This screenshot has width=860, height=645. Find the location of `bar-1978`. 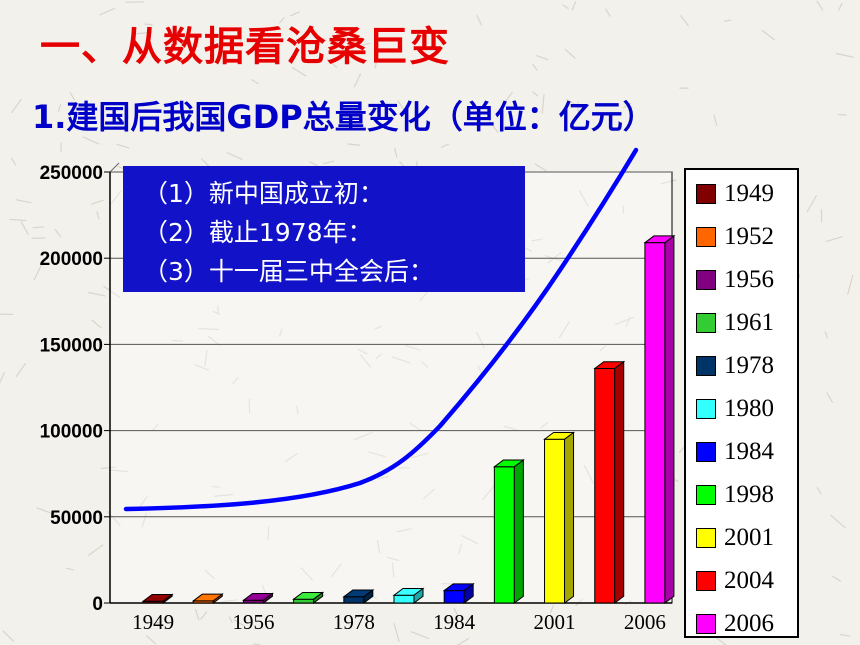

bar-1978 is located at coordinates (358, 596).